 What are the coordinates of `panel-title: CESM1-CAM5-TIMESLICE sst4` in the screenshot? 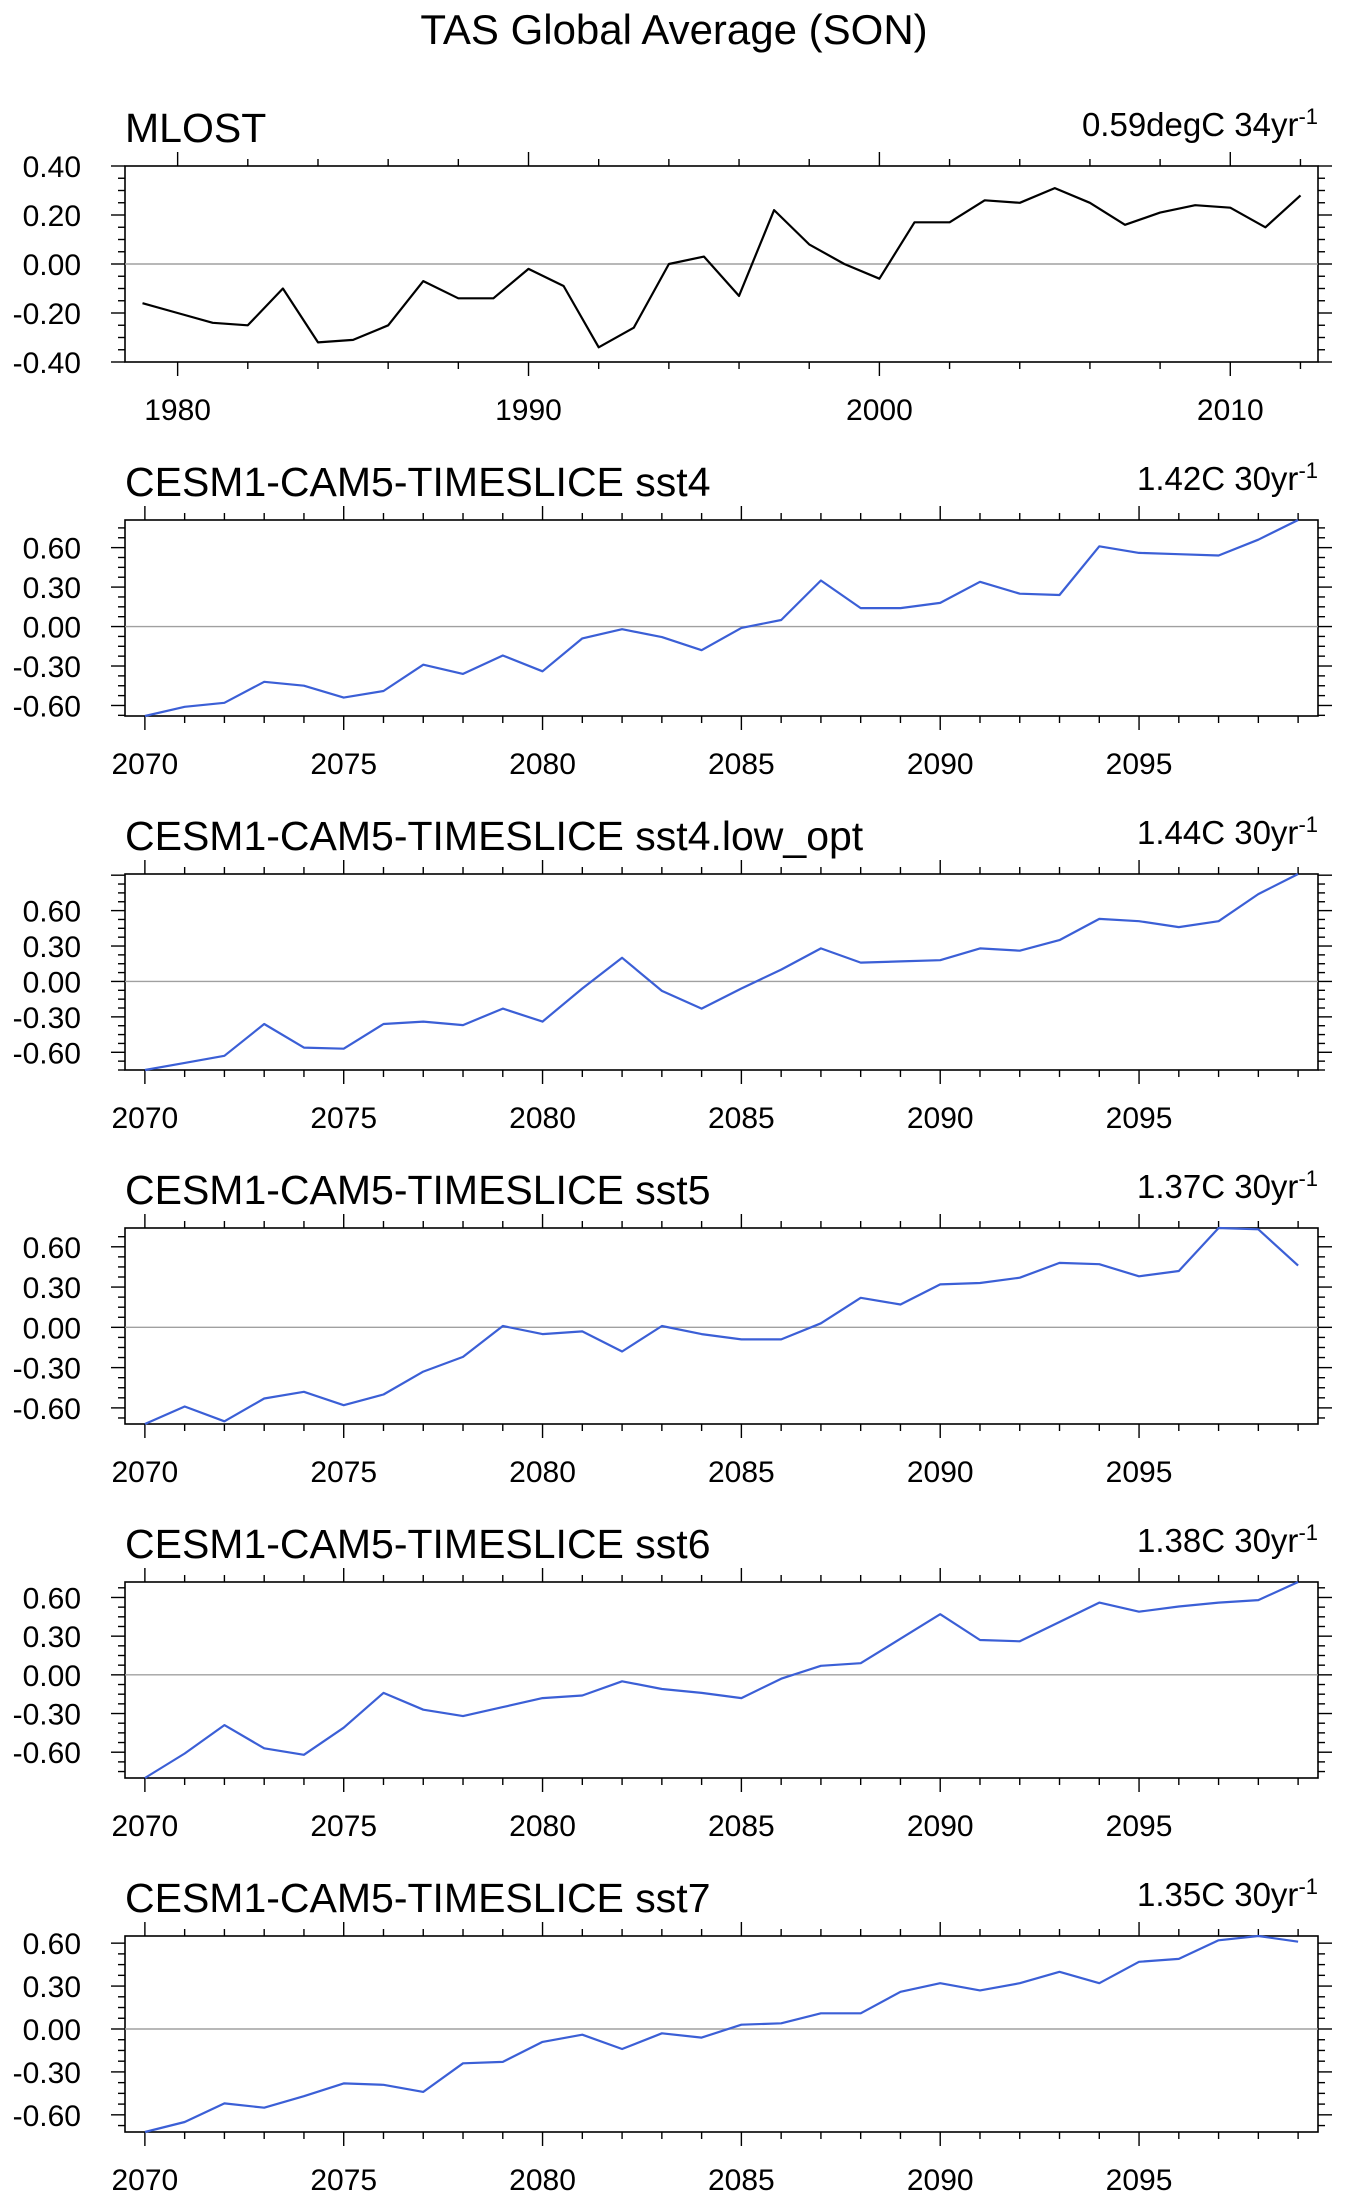 It's located at (418, 482).